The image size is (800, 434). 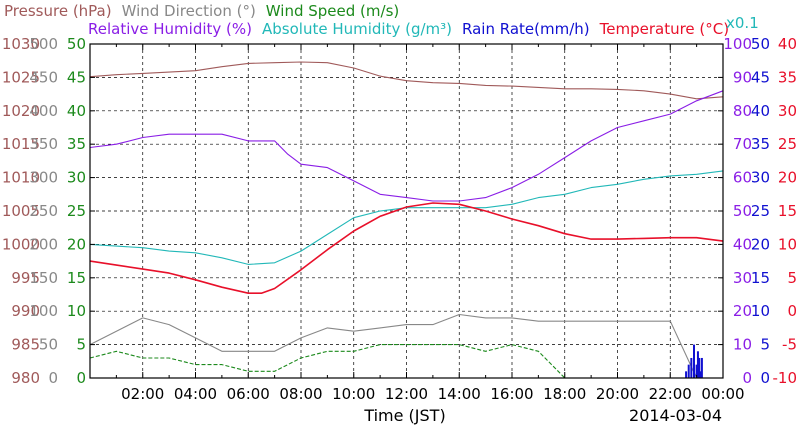 What do you see at coordinates (43, 44) in the screenshot?
I see `tick-label-wind_direction: 500` at bounding box center [43, 44].